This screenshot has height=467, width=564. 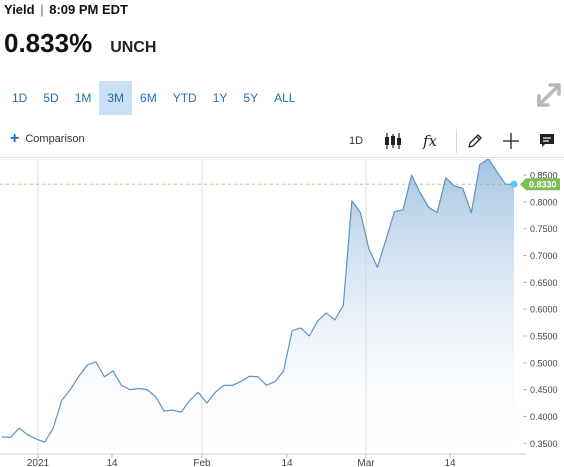 I want to click on last-value-label: 0.8330, so click(x=543, y=185).